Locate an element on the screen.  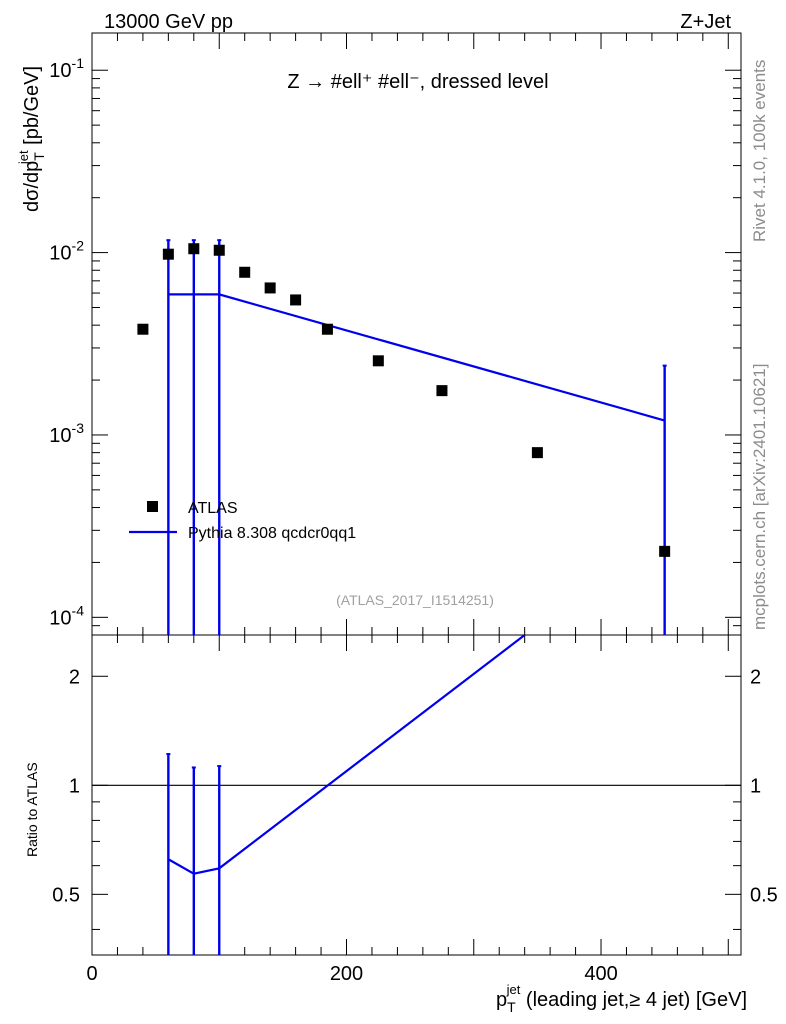
ratio-y-label: Ratio to ATLAS is located at coordinates (32, 809).